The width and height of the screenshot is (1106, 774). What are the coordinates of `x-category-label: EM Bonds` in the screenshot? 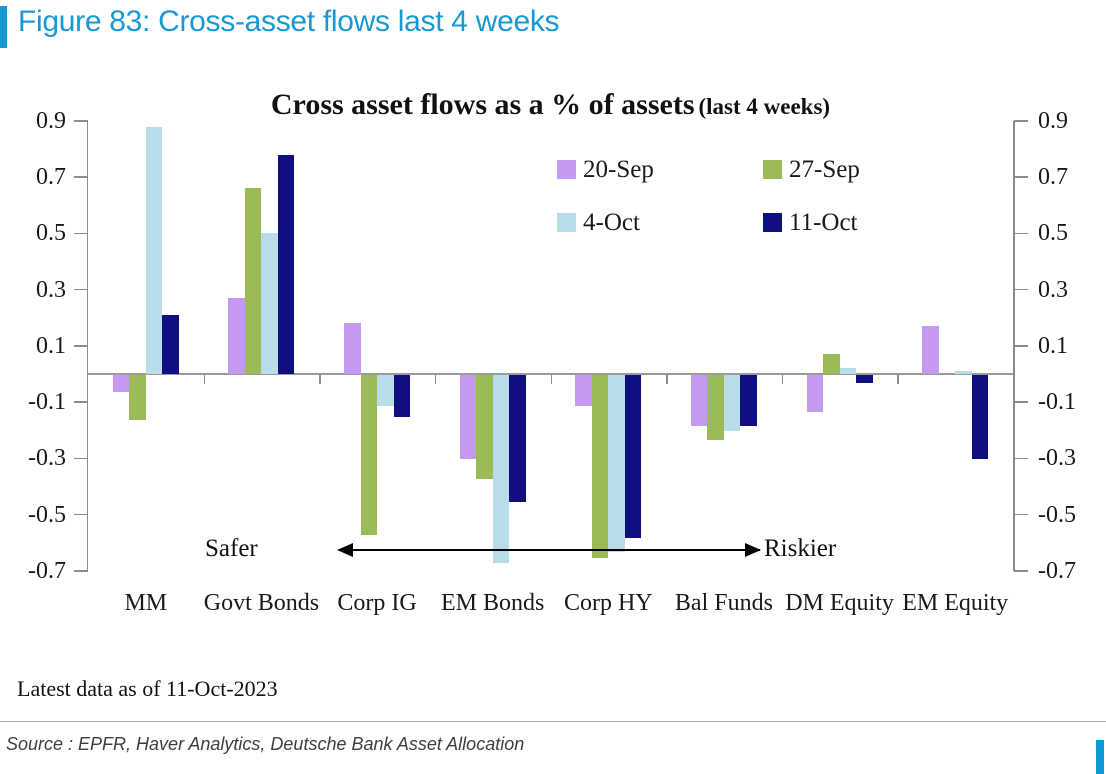 It's located at (493, 603).